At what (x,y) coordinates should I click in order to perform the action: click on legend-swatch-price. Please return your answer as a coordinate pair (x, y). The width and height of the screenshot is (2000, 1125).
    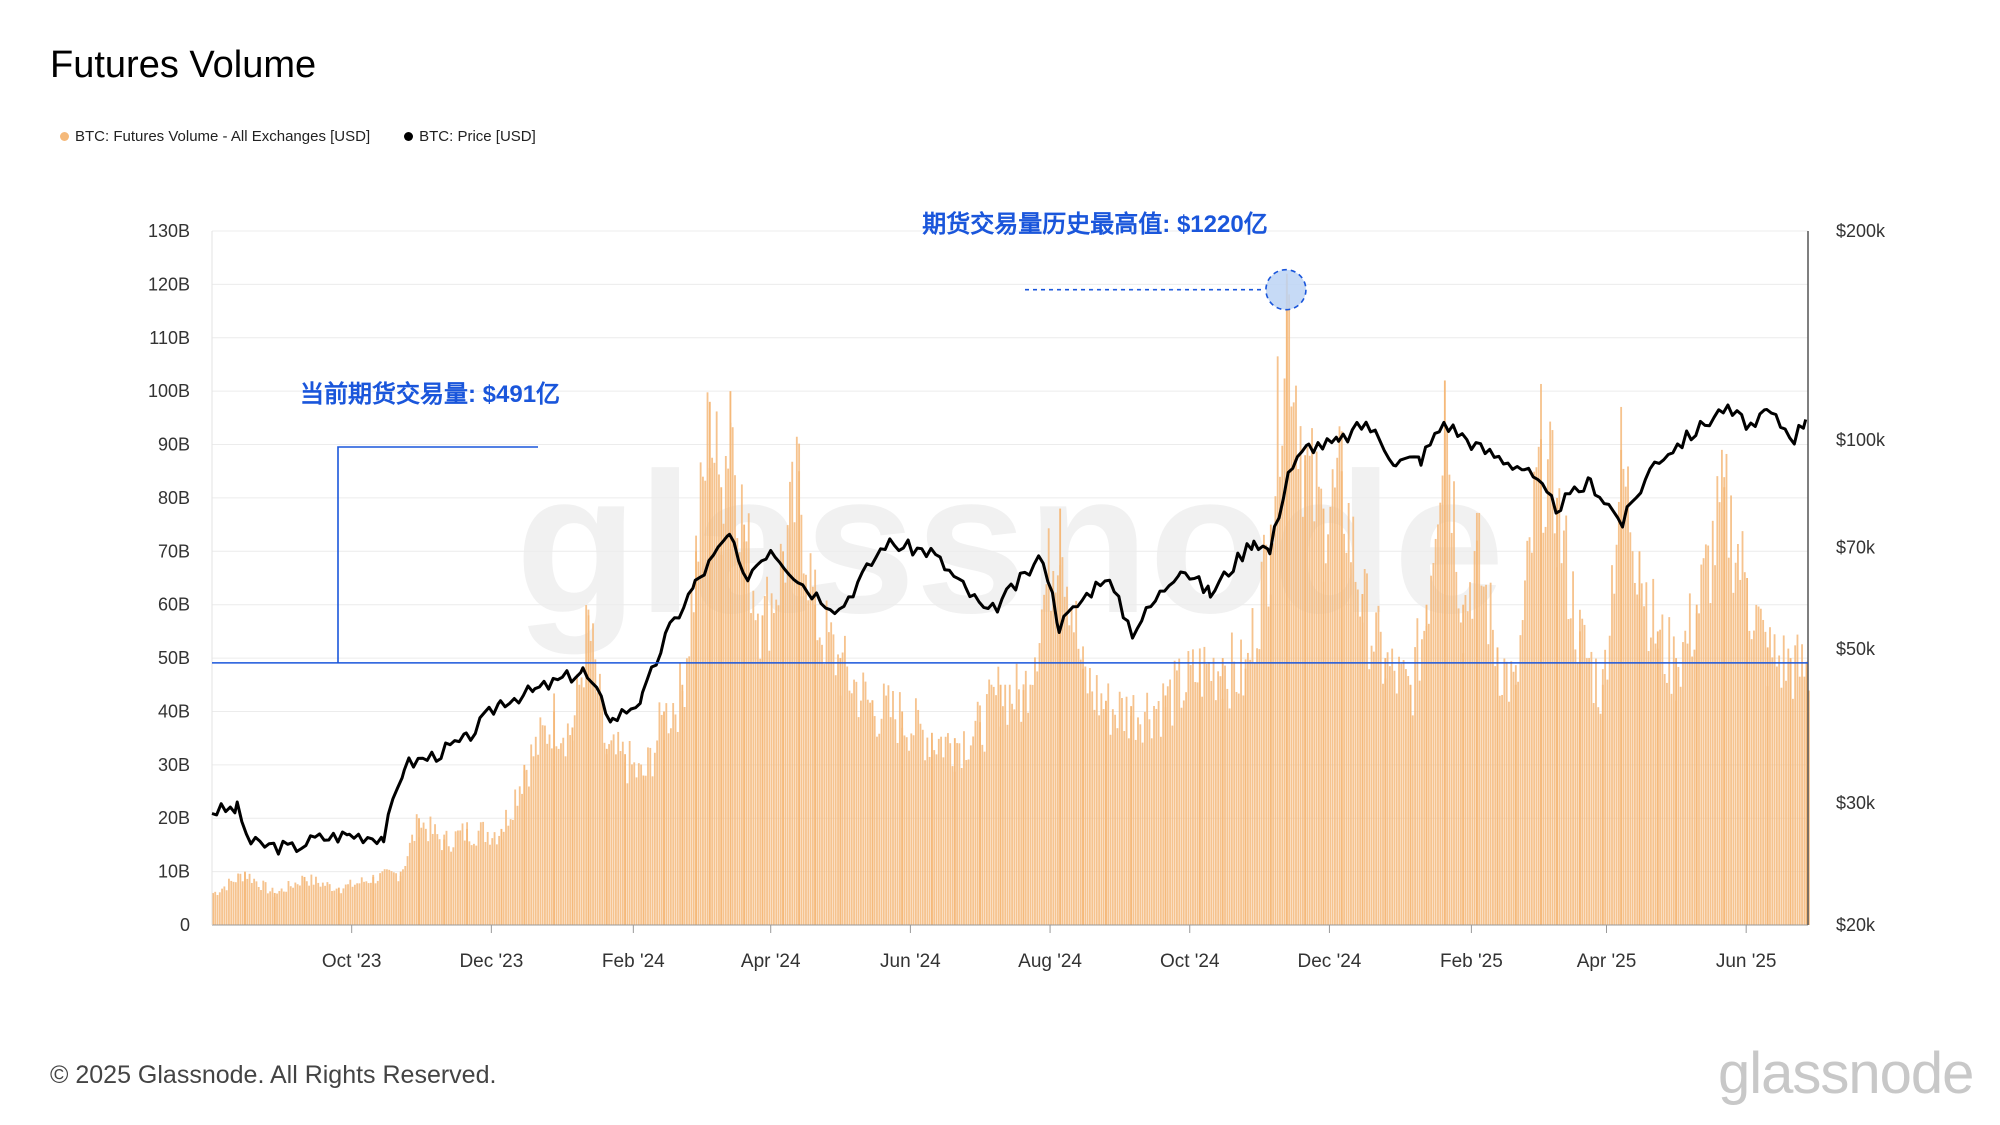
    Looking at the image, I should click on (409, 136).